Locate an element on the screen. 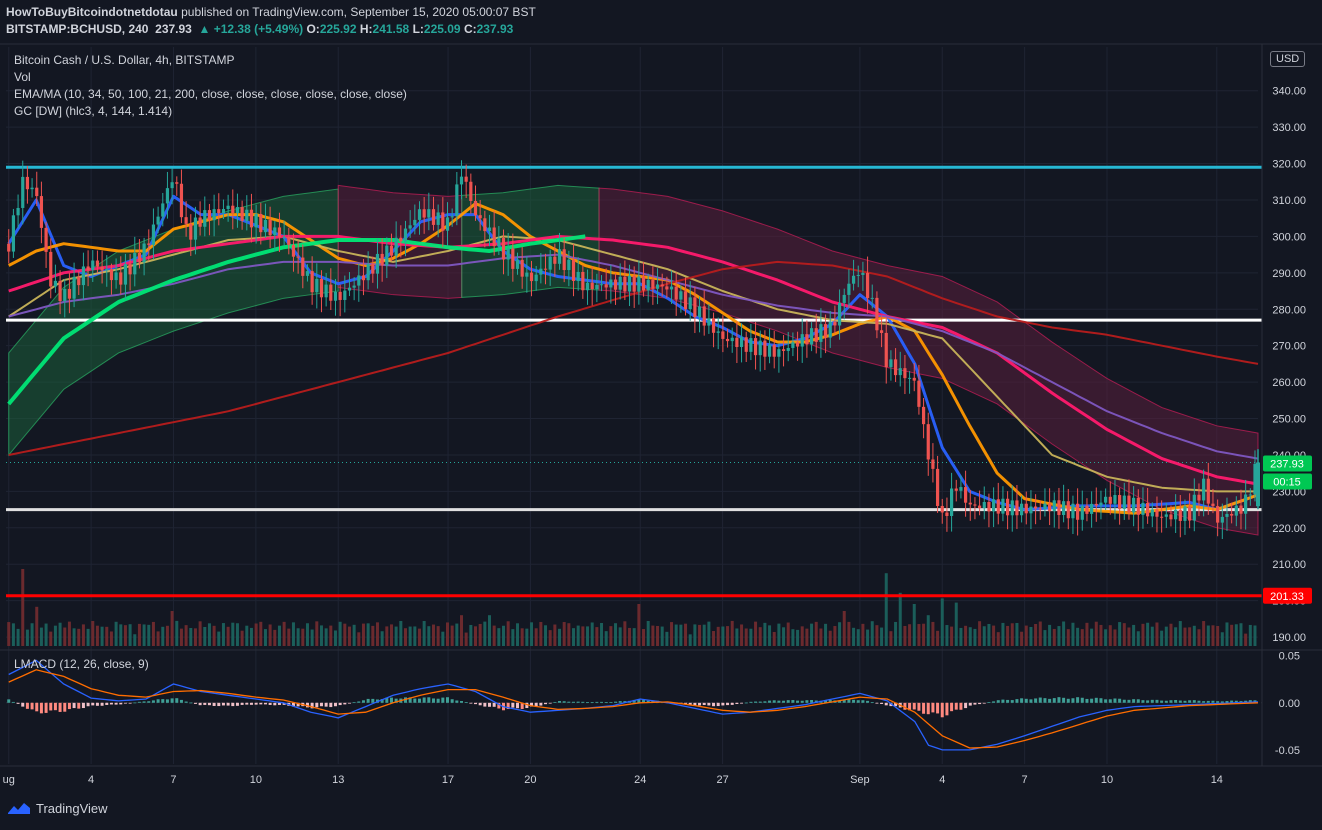 The width and height of the screenshot is (1322, 830). price-tick-label: 290.00 is located at coordinates (1289, 274).